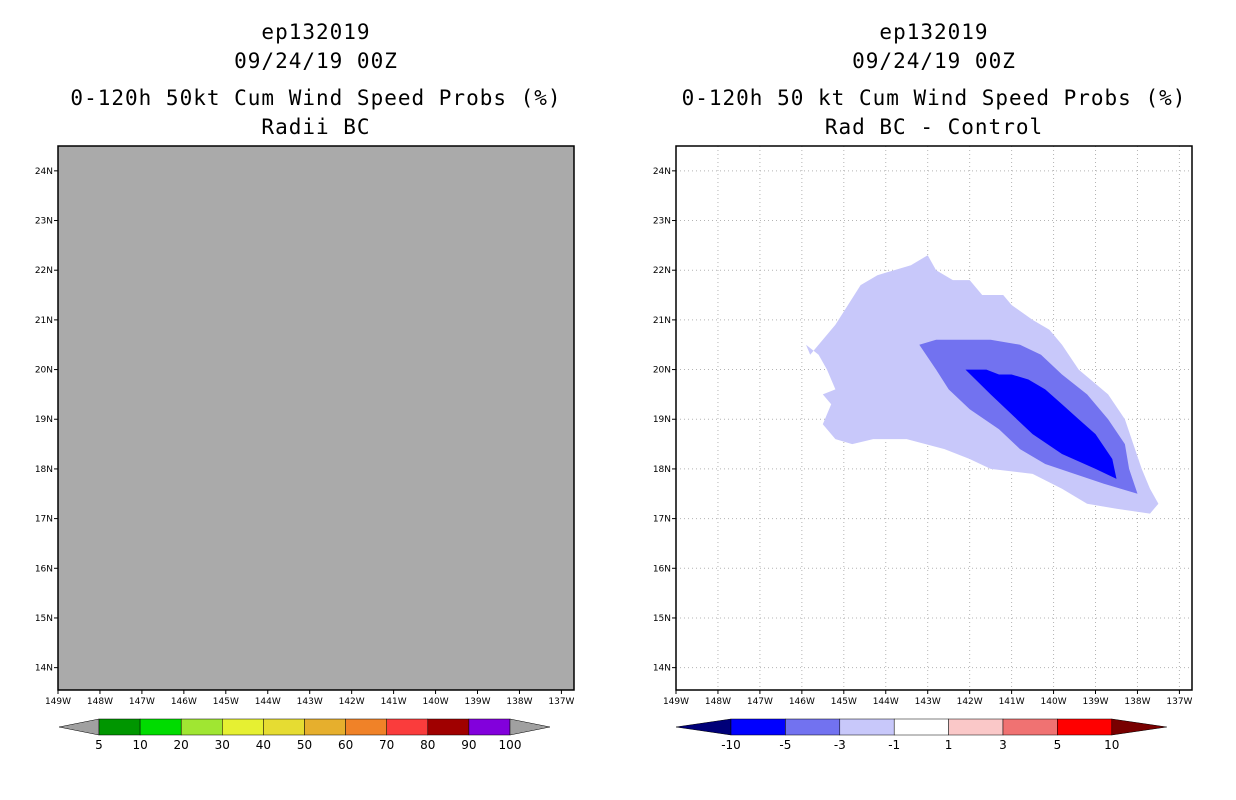 The height and width of the screenshot is (800, 1236). I want to click on right-colorbar-label: -5, so click(785, 745).